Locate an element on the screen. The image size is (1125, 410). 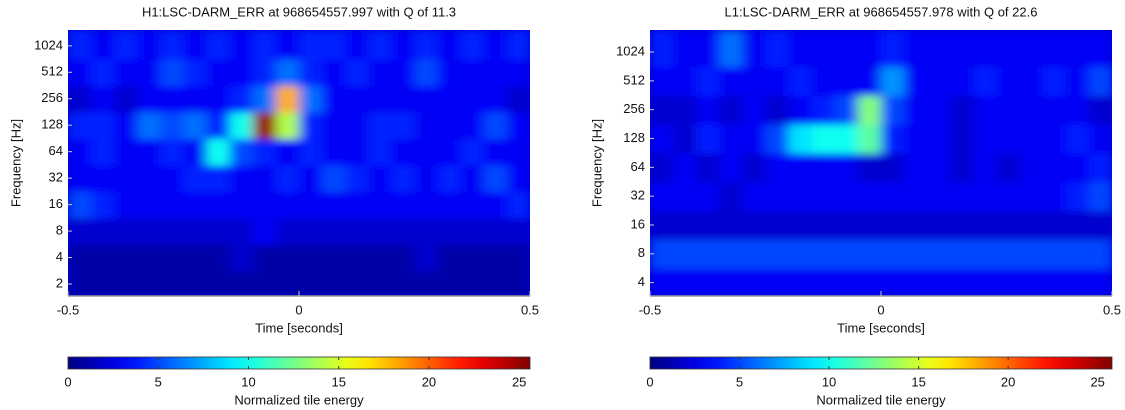
colorbar-tick-label: 20 is located at coordinates (429, 381).